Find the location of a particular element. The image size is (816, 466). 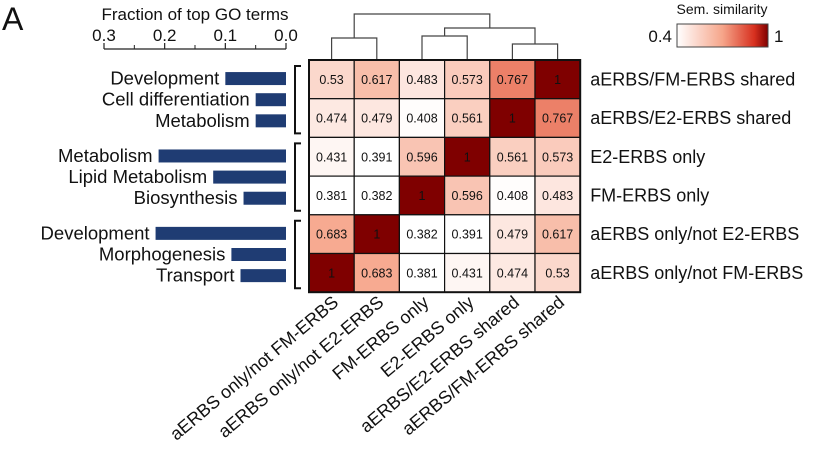

group-brackets is located at coordinates (297, 177).